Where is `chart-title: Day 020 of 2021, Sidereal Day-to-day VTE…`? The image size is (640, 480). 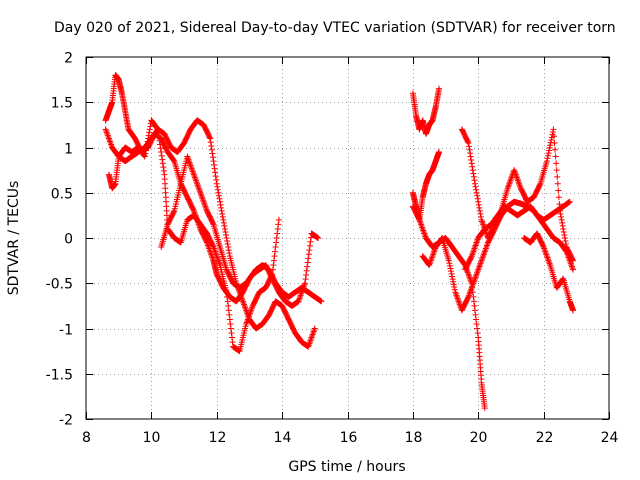 chart-title: Day 020 of 2021, Sidereal Day-to-day VTE… is located at coordinates (335, 28).